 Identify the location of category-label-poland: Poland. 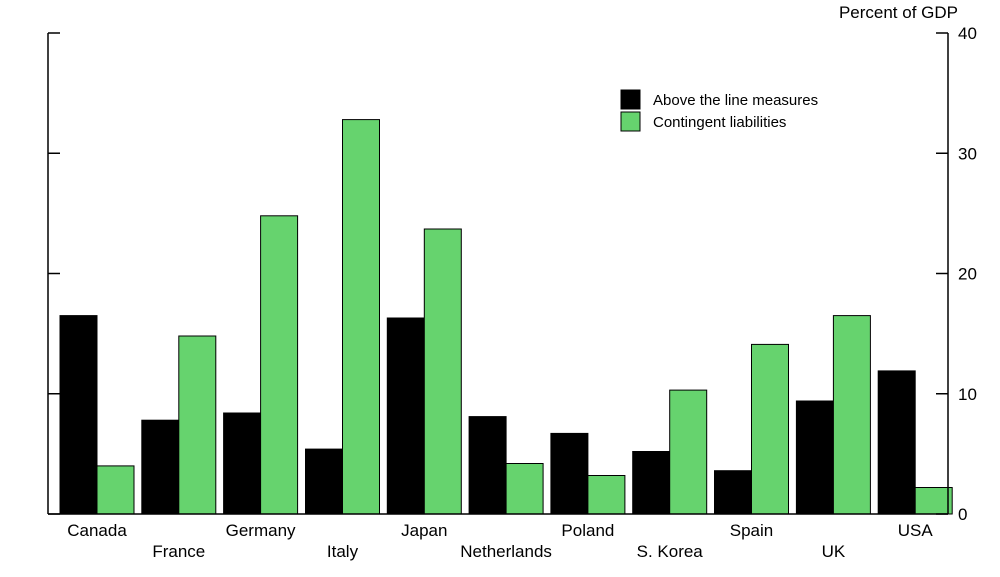
(587, 530).